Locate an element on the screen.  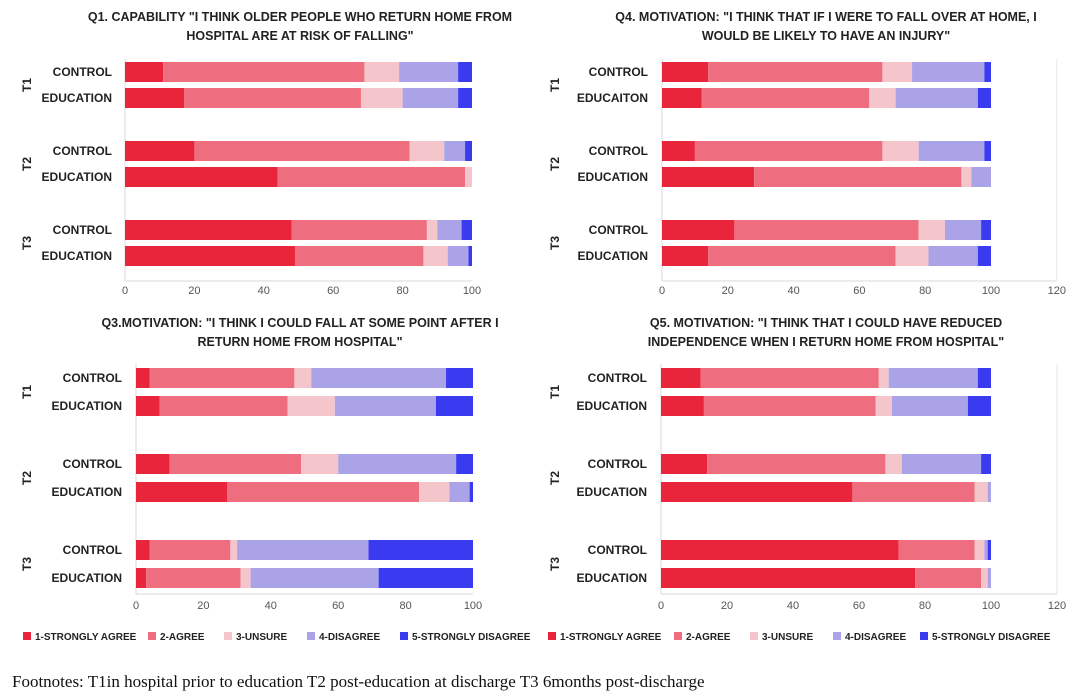
group-label: T3 is located at coordinates (555, 243).